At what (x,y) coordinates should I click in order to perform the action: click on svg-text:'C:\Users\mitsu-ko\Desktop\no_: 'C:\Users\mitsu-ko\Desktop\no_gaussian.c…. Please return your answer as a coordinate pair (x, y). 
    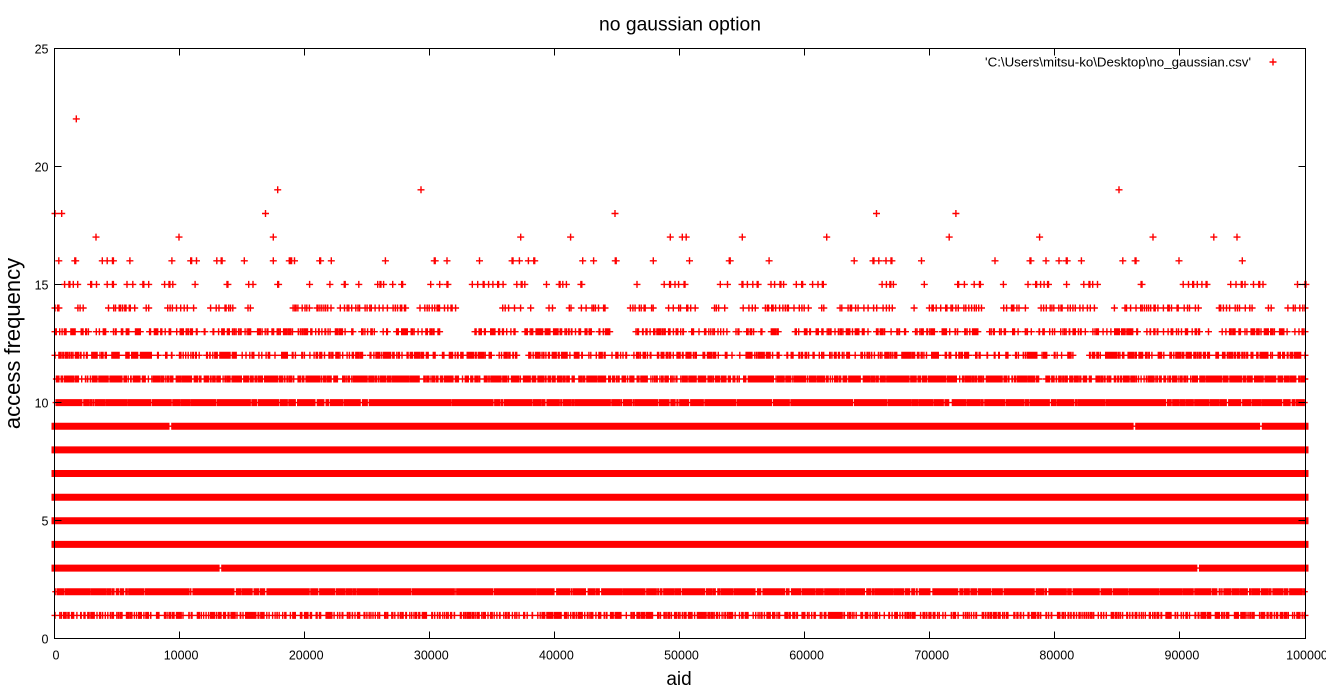
    Looking at the image, I should click on (1118, 62).